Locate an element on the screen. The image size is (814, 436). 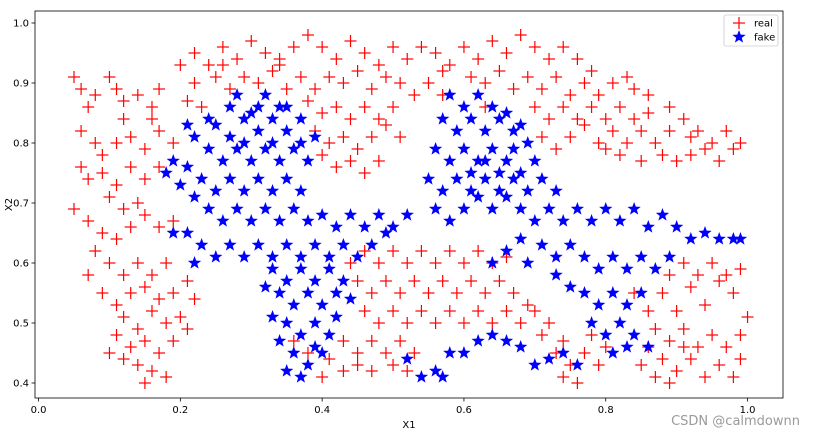
y-tick-label: 0.6 is located at coordinates (21, 264).